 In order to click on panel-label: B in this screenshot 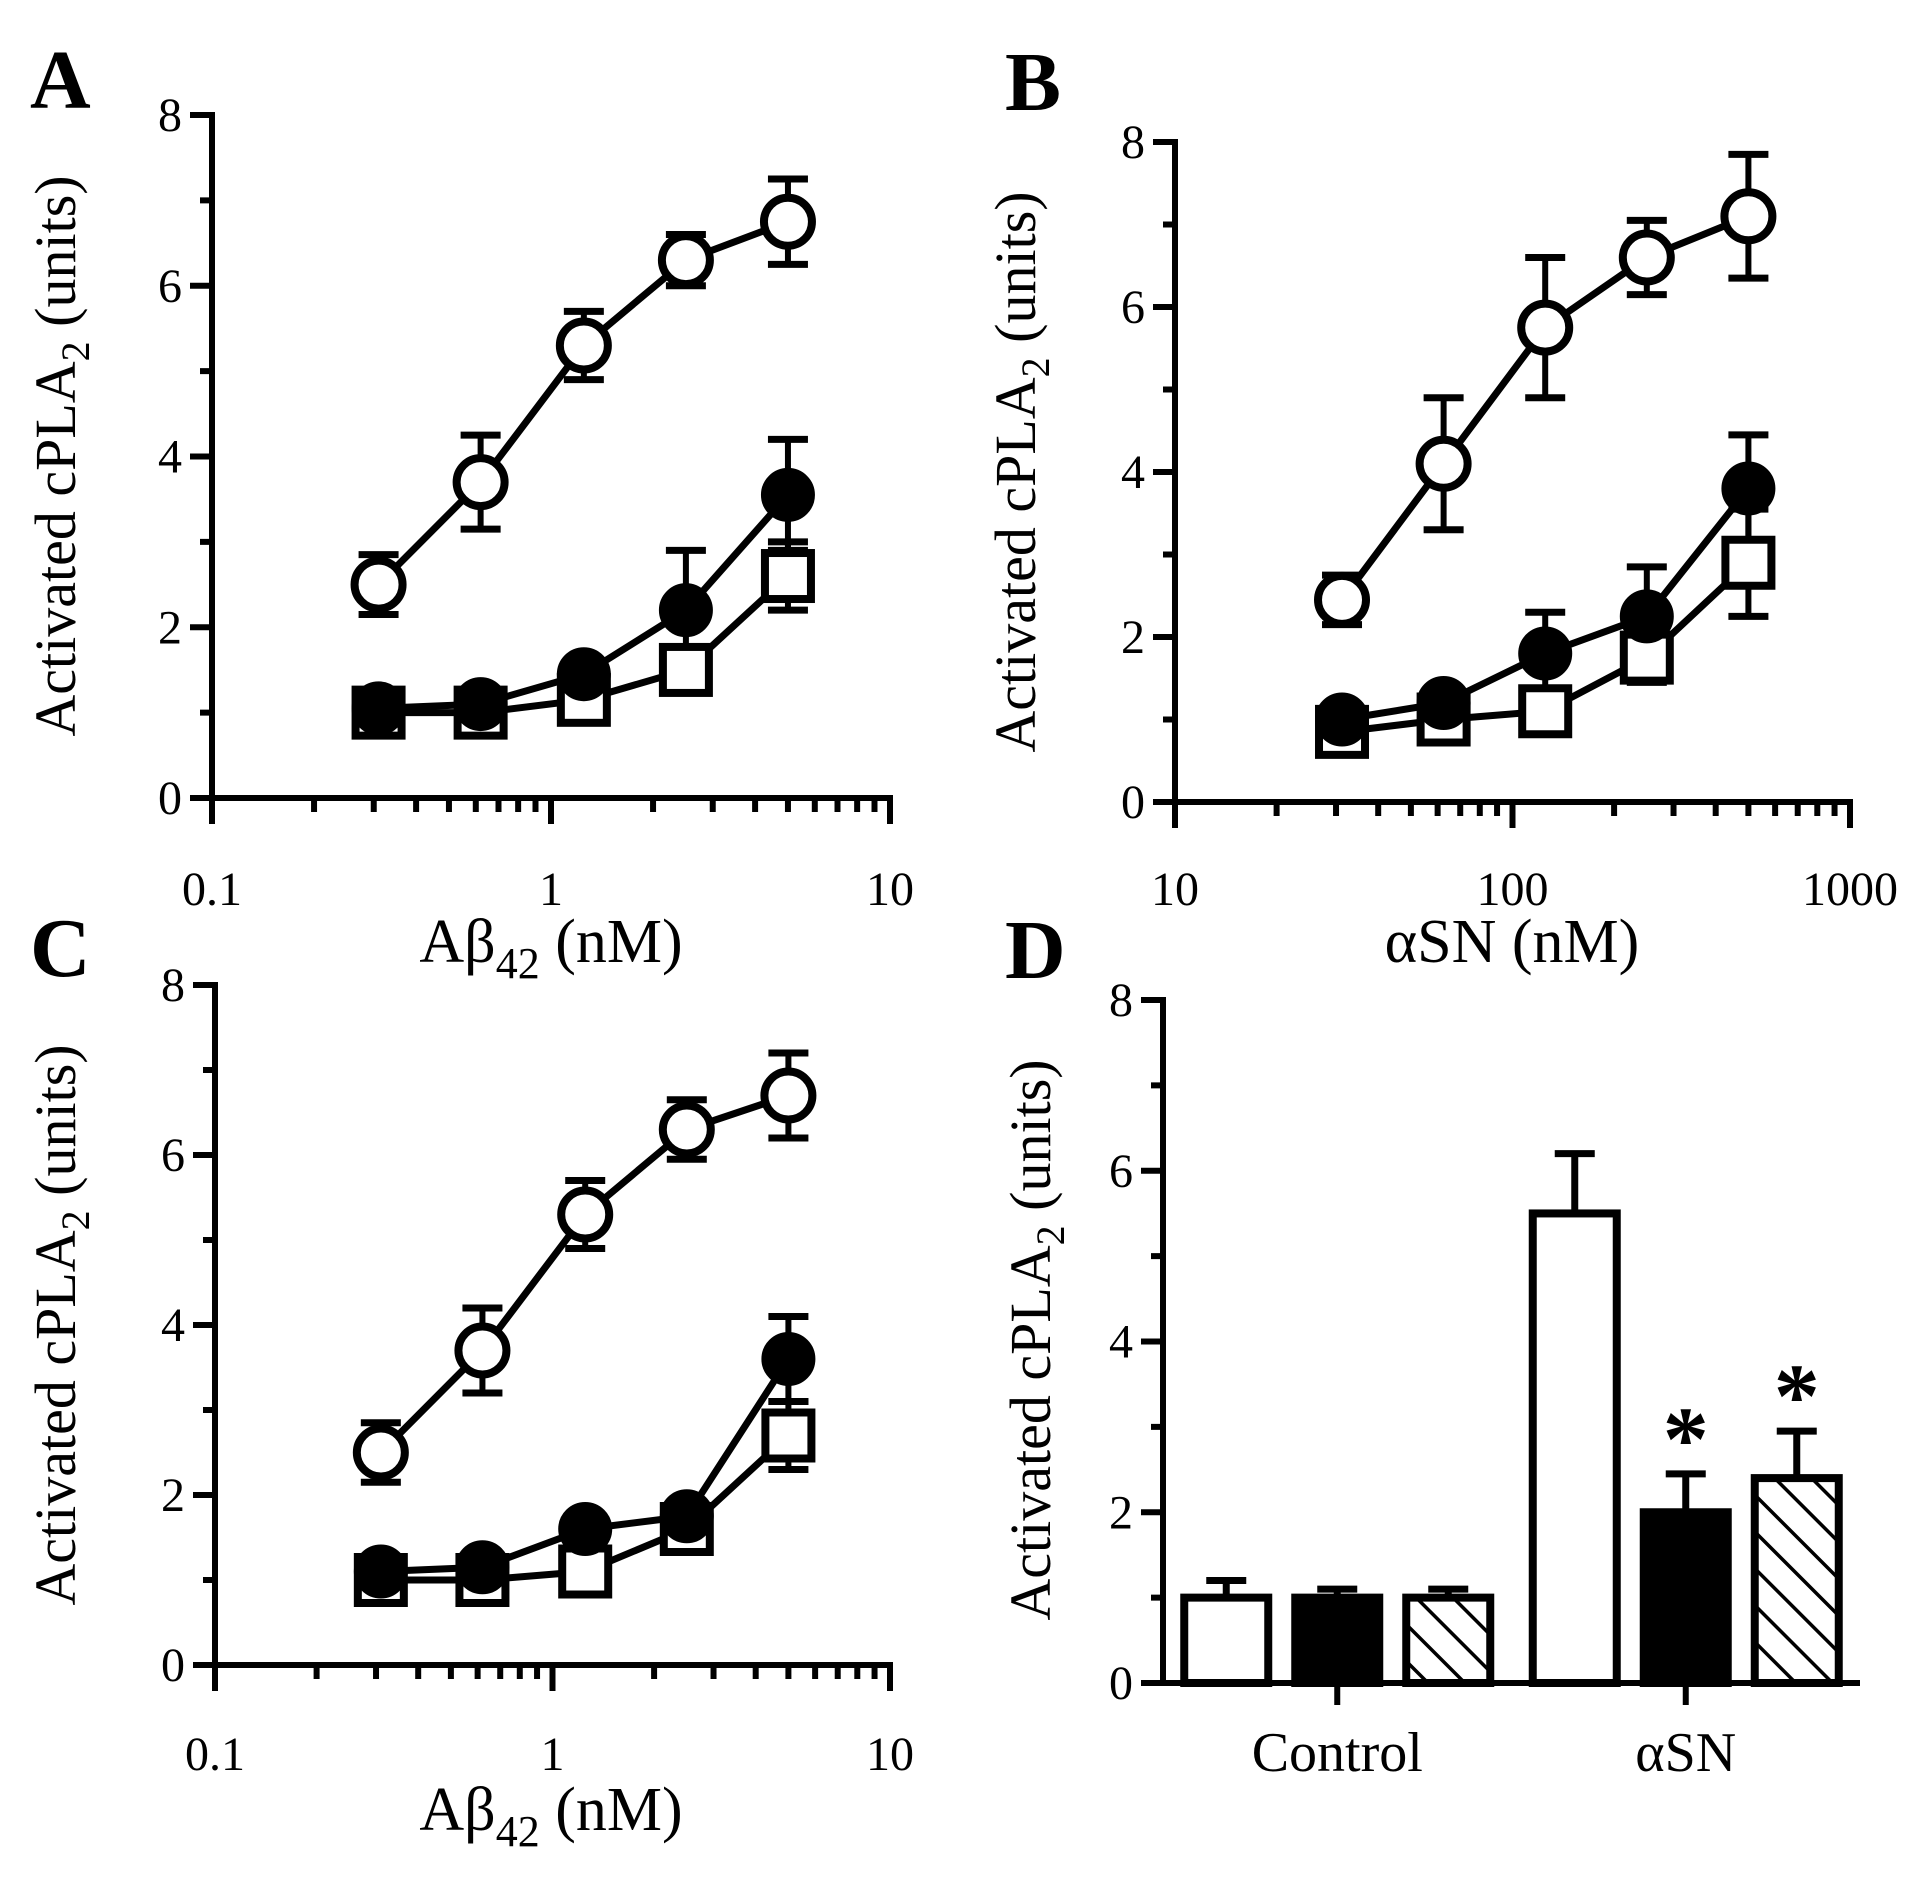, I will do `click(1033, 82)`.